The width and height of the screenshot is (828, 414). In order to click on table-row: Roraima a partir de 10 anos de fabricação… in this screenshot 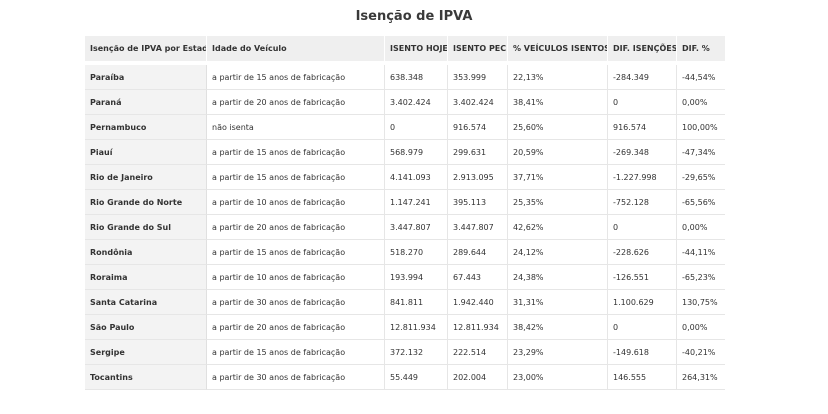, I will do `click(405, 277)`.